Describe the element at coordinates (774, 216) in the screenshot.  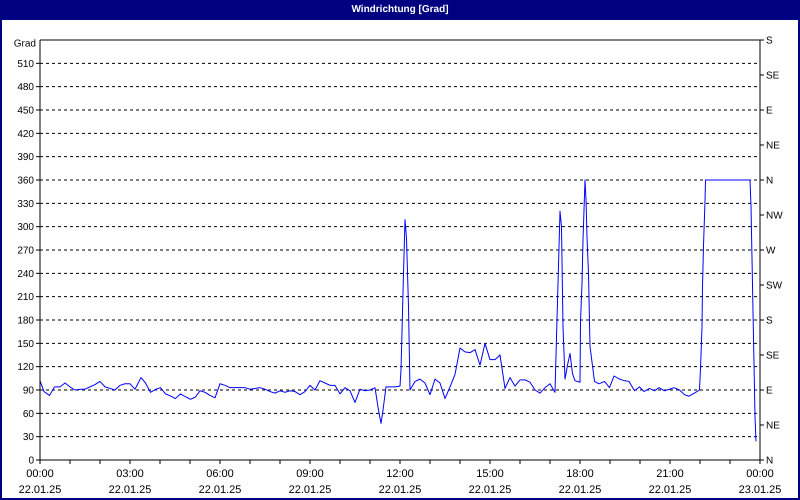
I see `category-label: NW` at that location.